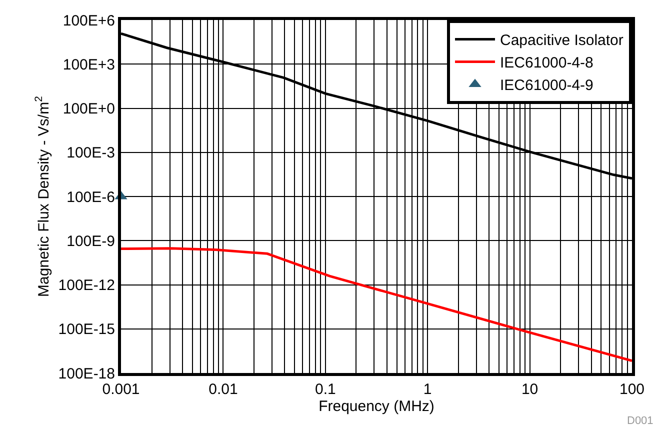 The width and height of the screenshot is (660, 435). Describe the element at coordinates (121, 389) in the screenshot. I see `x-tick-label: 0.001` at that location.